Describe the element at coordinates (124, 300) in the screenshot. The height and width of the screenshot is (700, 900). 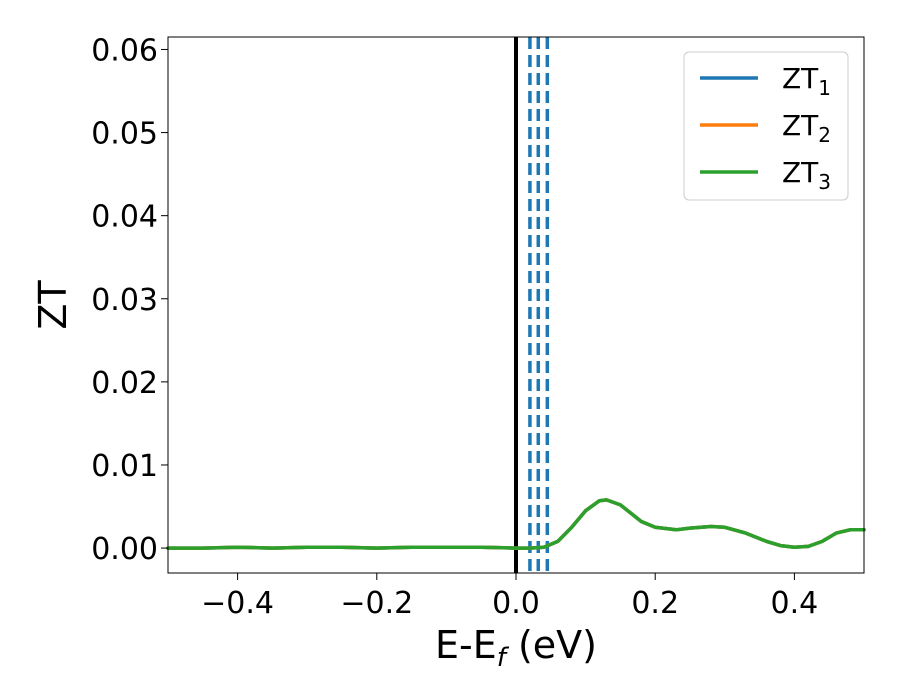
I see `y-tick-label: 0.03` at that location.